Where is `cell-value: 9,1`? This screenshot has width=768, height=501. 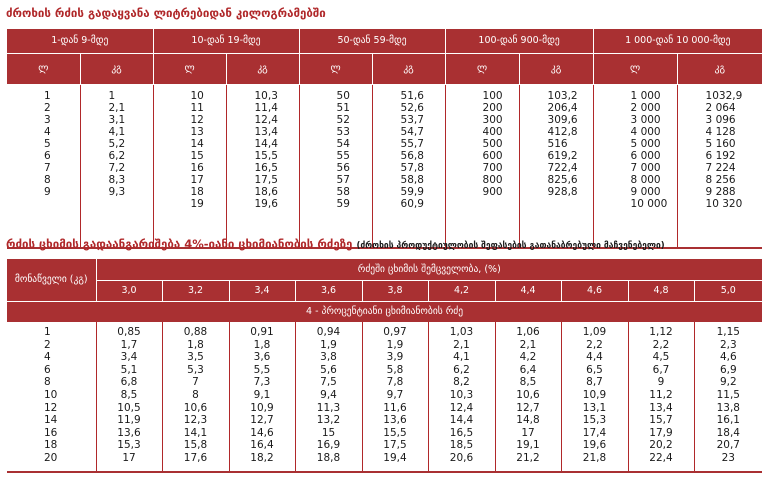
cell-value: 9,1 is located at coordinates (262, 394).